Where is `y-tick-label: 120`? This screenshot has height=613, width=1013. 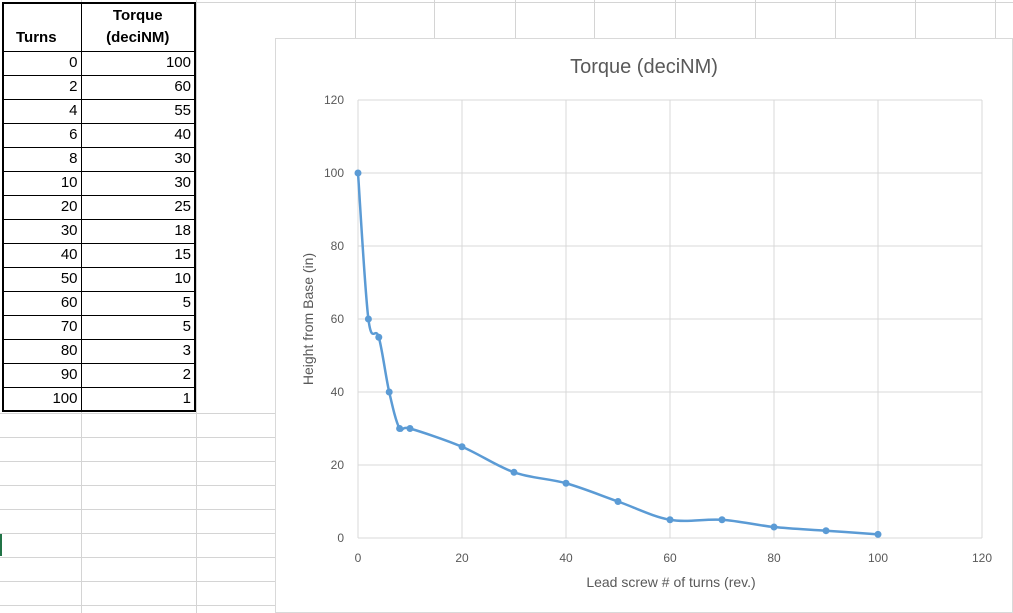 y-tick-label: 120 is located at coordinates (334, 100).